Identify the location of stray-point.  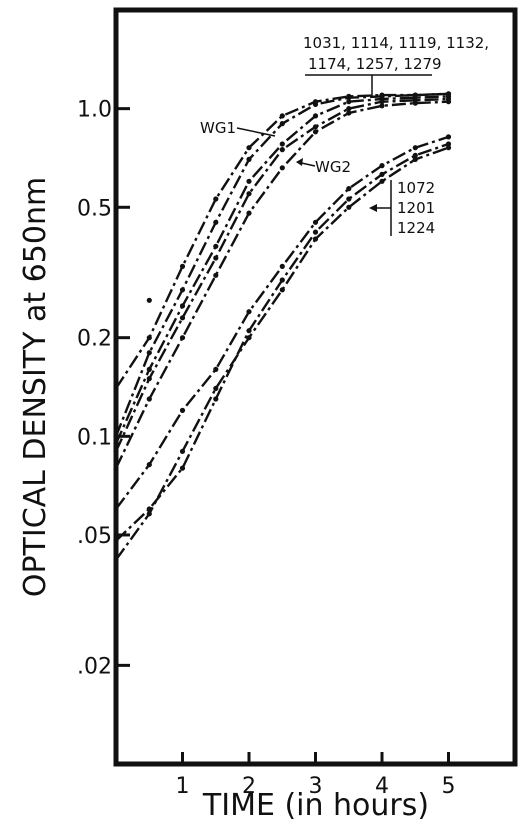
(149, 300).